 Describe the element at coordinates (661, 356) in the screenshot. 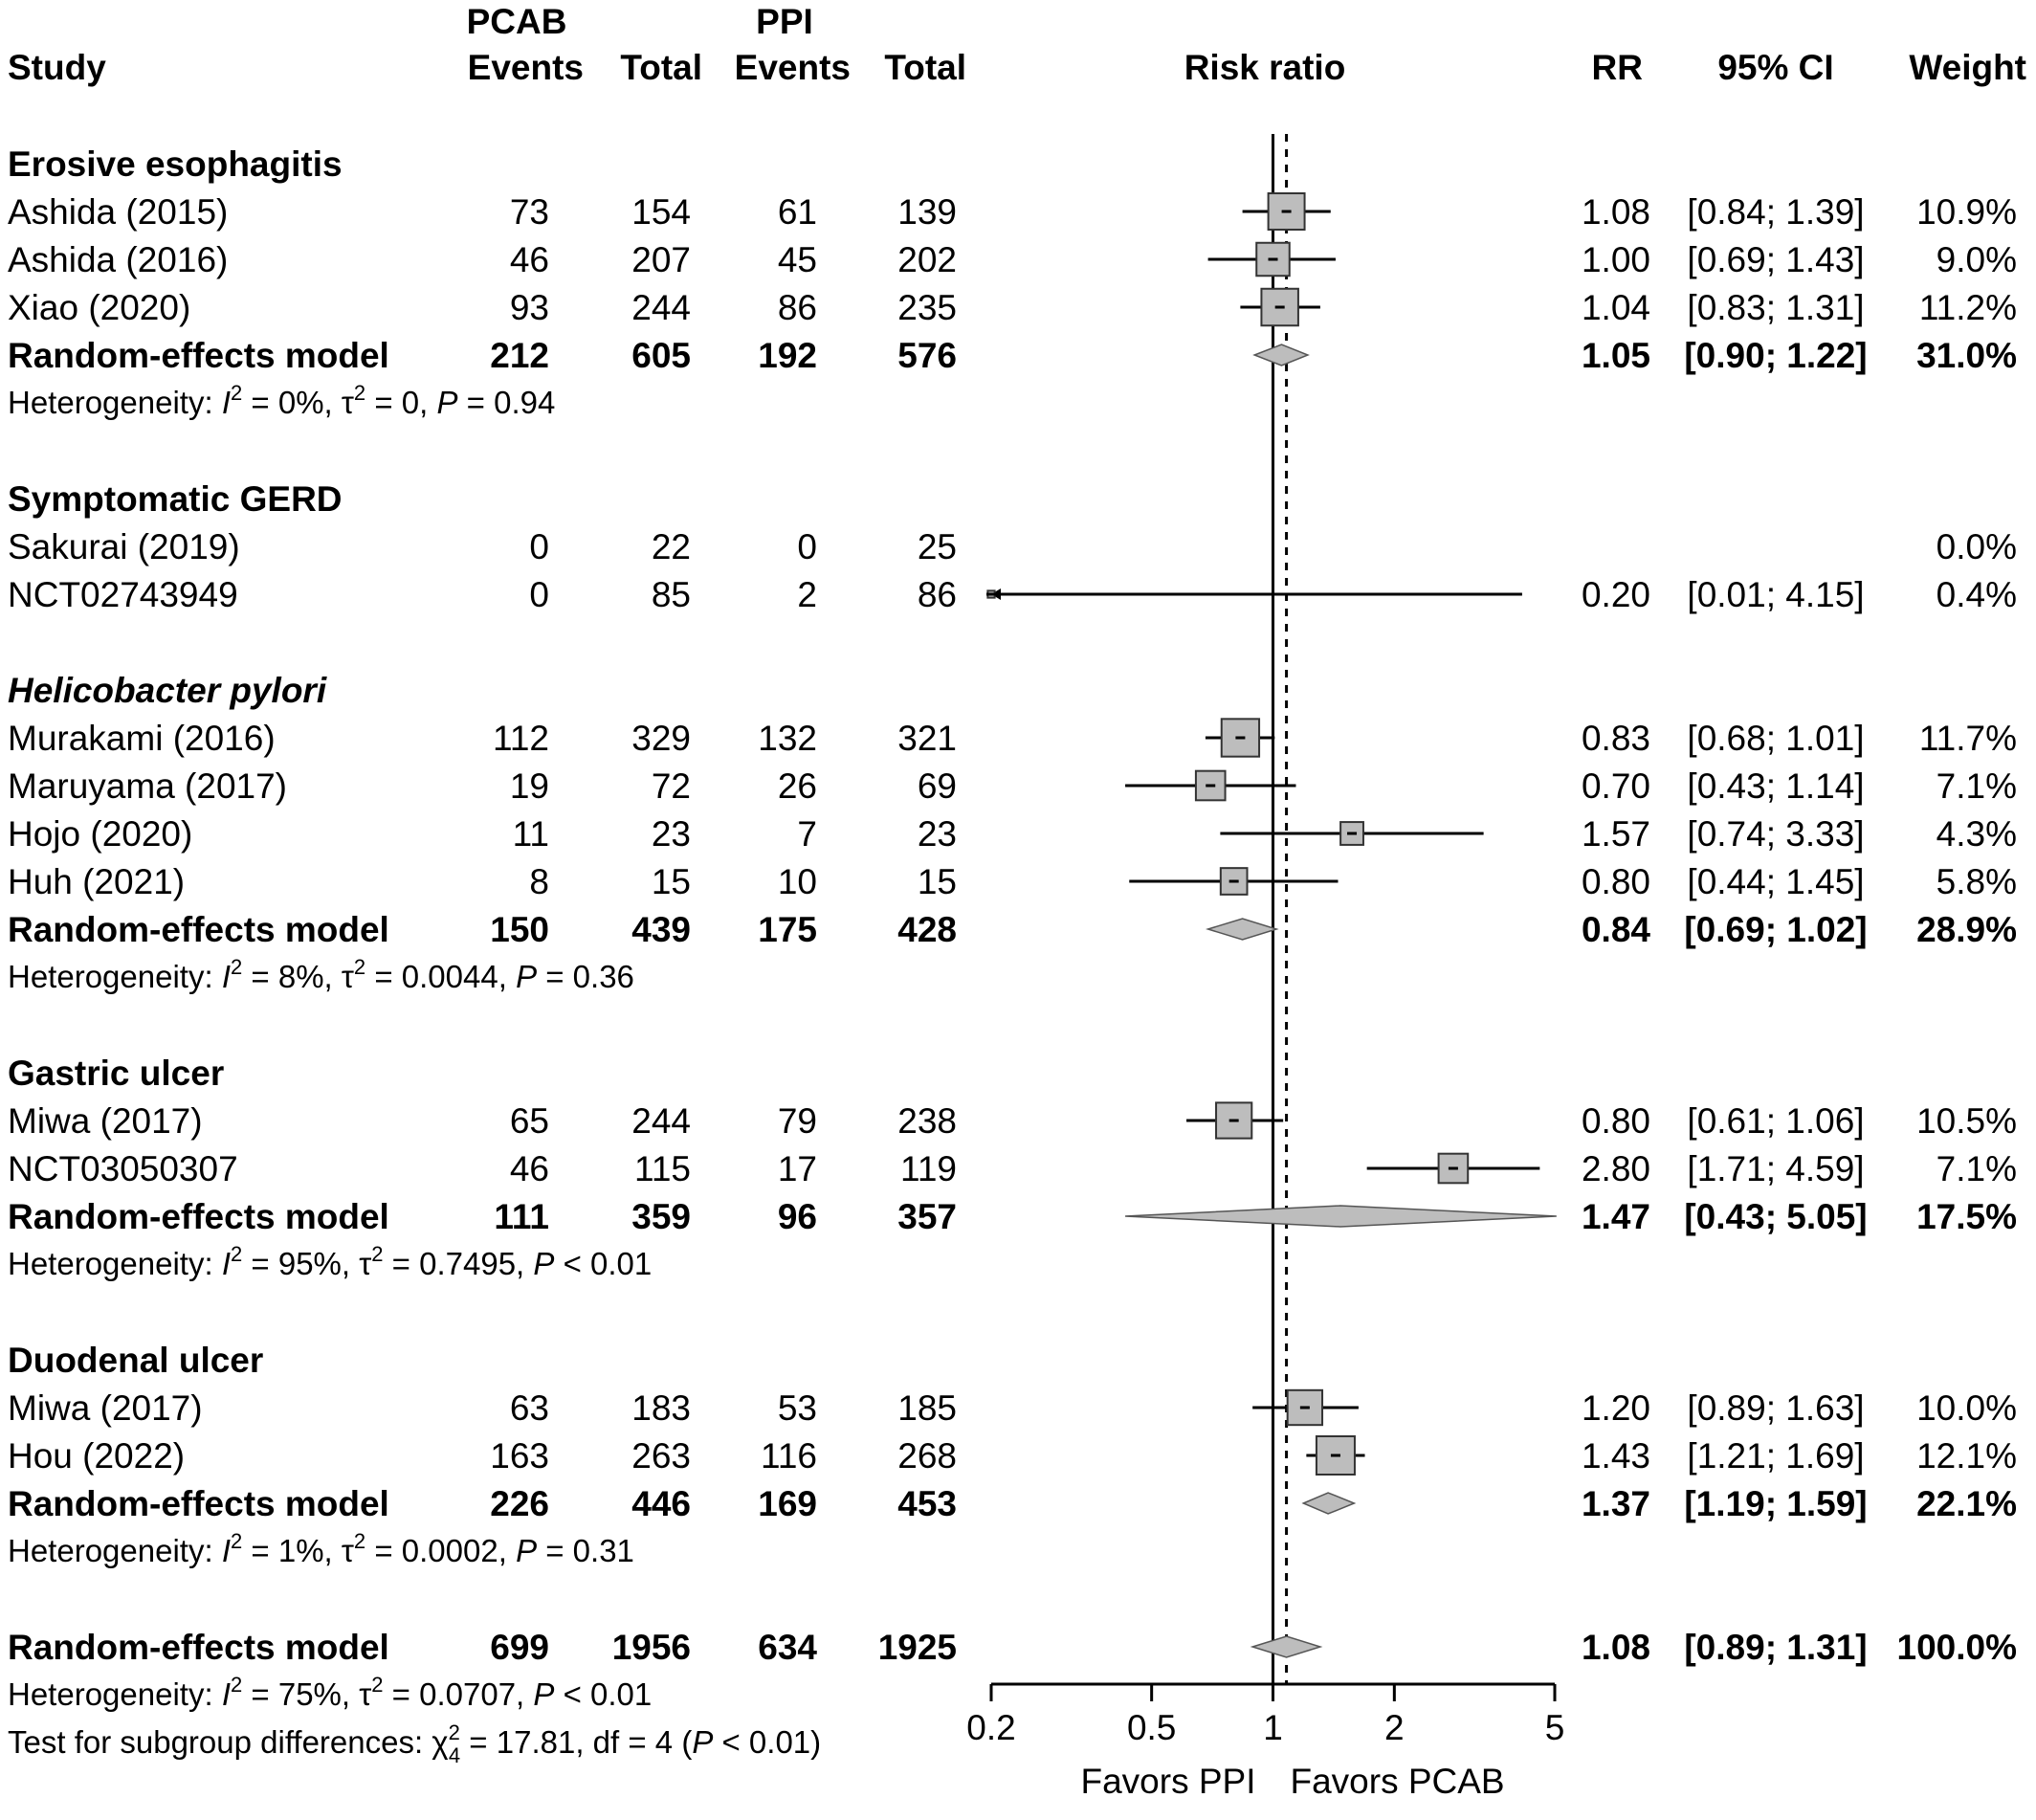

I see `pcab-total: 605` at that location.